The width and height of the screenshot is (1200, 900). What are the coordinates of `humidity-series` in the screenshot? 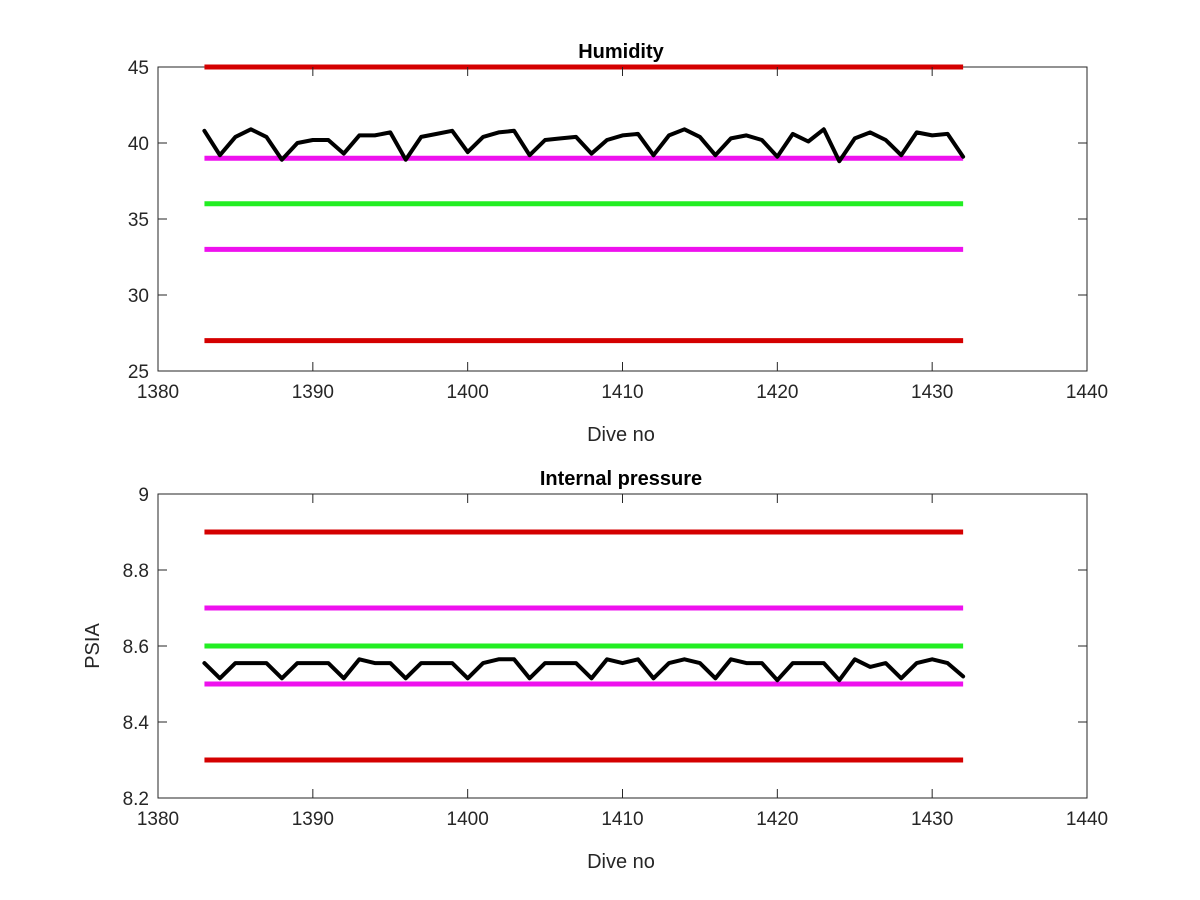 It's located at (584, 145).